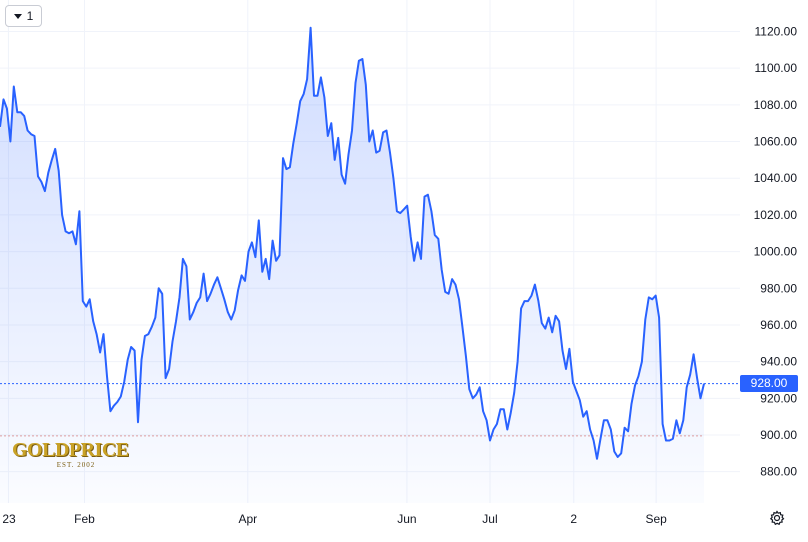 The height and width of the screenshot is (542, 808). Describe the element at coordinates (778, 362) in the screenshot. I see `y-tick-label: 940.00` at that location.